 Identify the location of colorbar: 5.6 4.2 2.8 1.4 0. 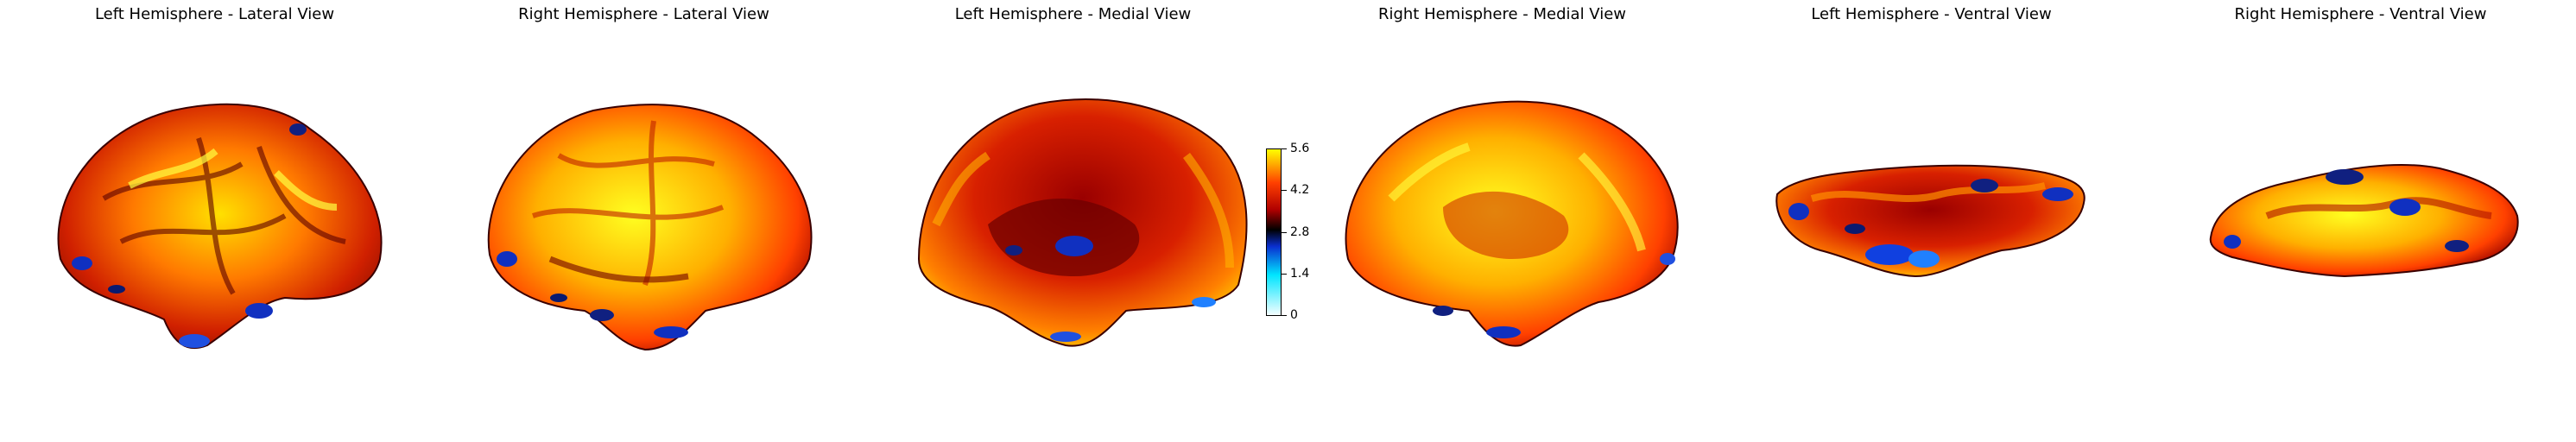
(1287, 232).